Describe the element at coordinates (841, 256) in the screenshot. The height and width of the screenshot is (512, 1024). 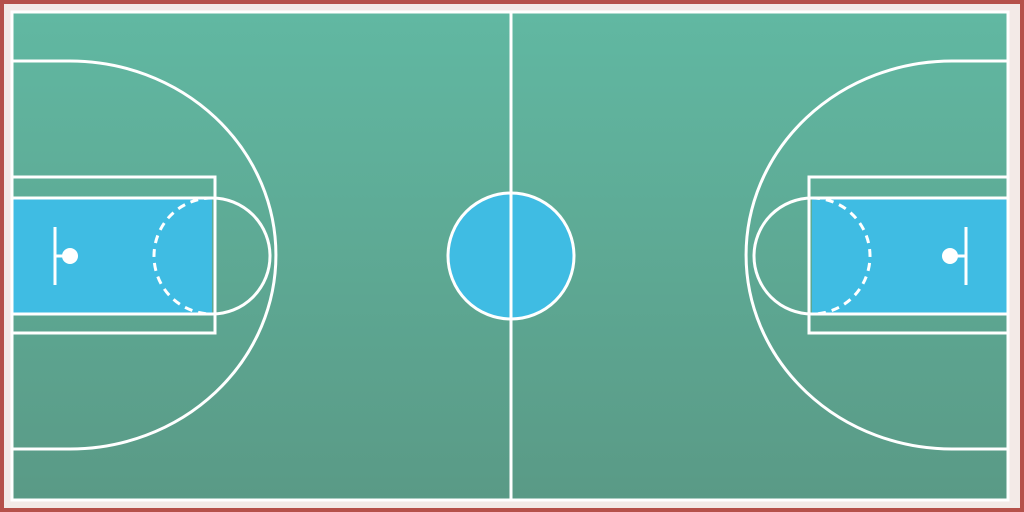
I see `right-free-throw-circle-inner-dashed` at that location.